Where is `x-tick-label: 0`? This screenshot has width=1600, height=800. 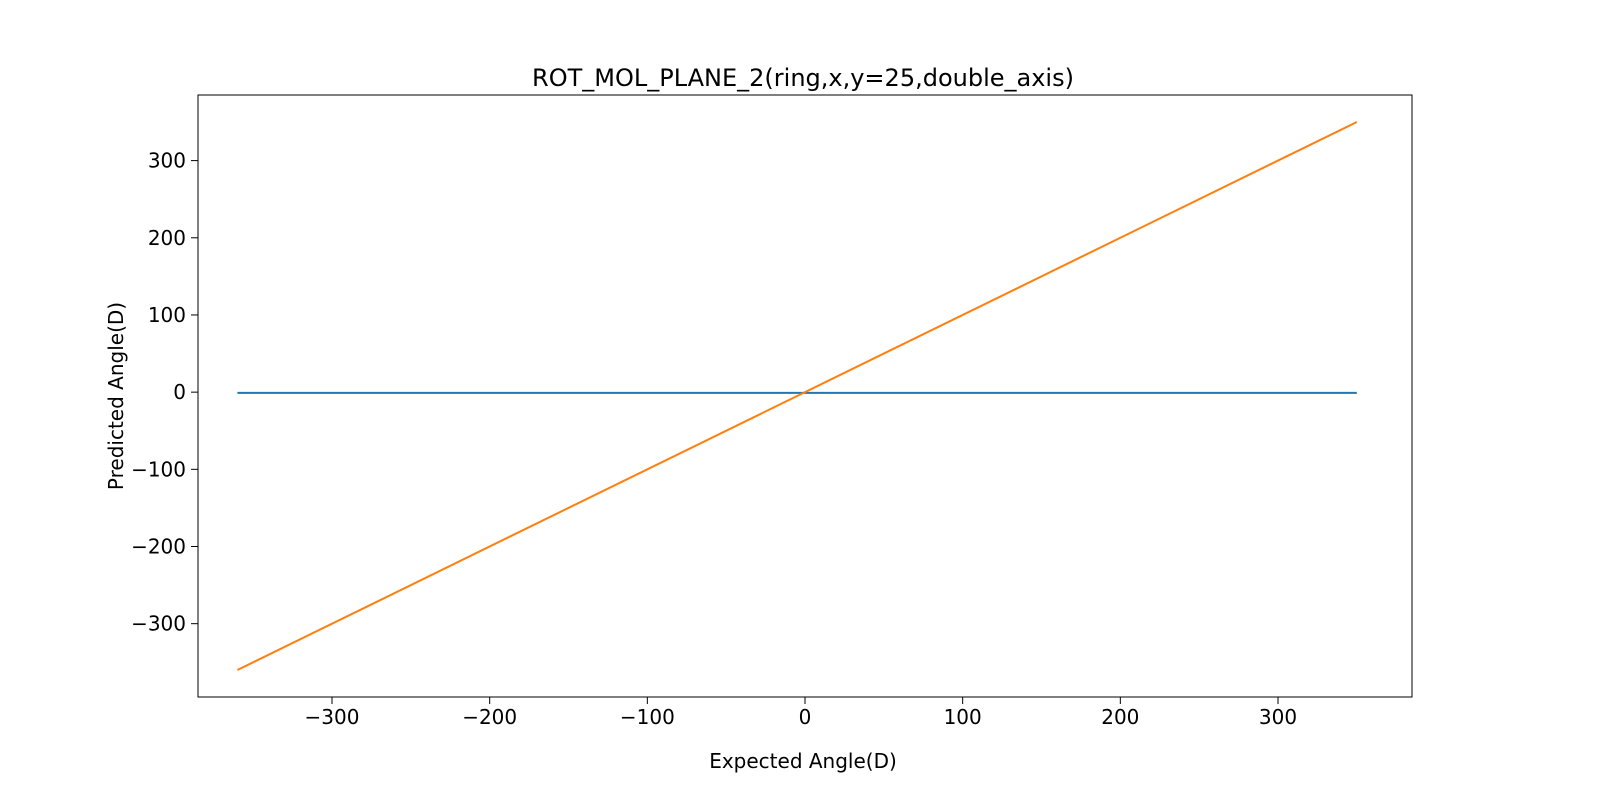
x-tick-label: 0 is located at coordinates (805, 717).